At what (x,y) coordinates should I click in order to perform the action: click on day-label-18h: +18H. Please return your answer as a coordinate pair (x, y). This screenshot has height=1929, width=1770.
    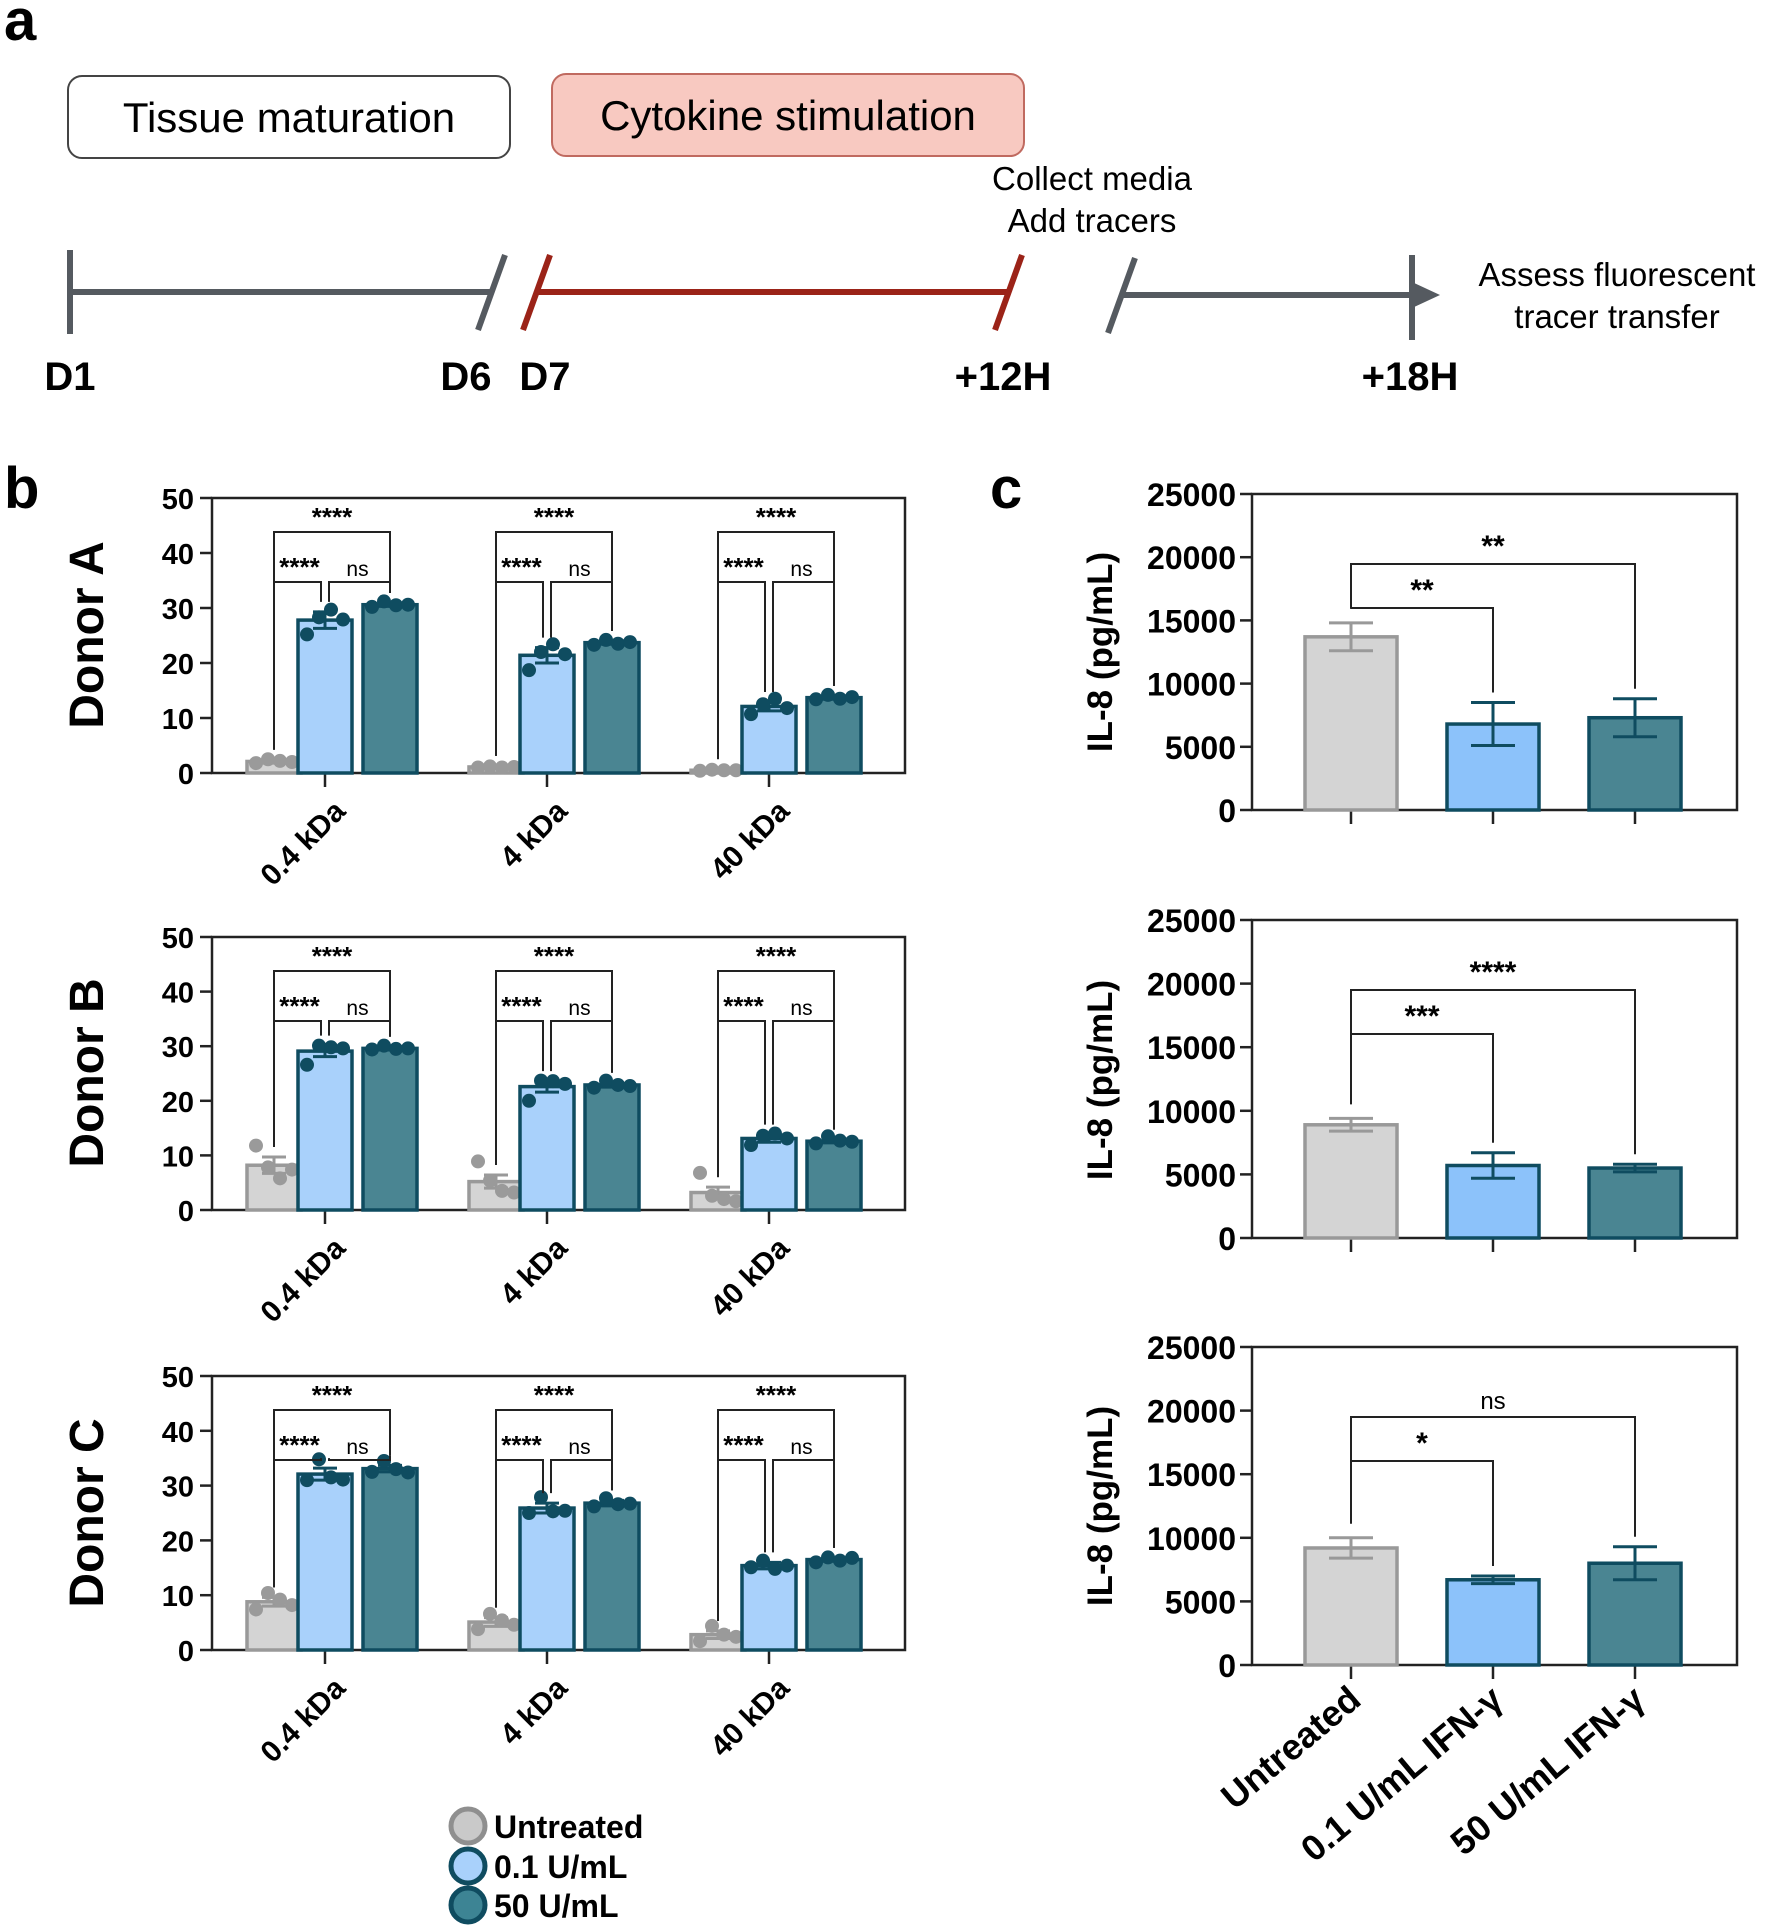
    Looking at the image, I should click on (1410, 377).